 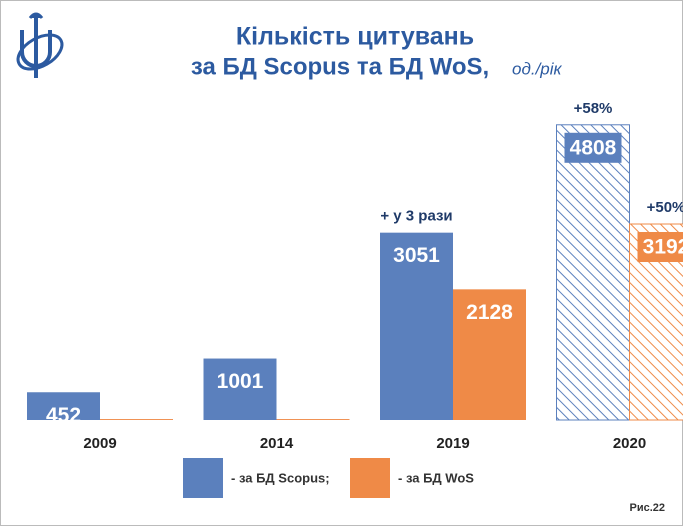 What do you see at coordinates (63, 415) in the screenshot?
I see `value-label: 452` at bounding box center [63, 415].